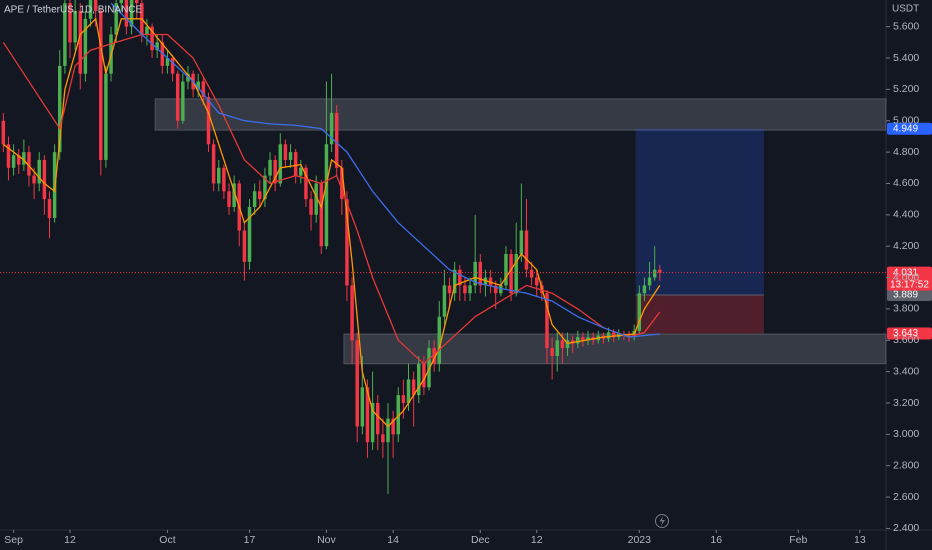 The image size is (932, 550). What do you see at coordinates (906, 215) in the screenshot?
I see `y-tick-label: 4.400` at bounding box center [906, 215].